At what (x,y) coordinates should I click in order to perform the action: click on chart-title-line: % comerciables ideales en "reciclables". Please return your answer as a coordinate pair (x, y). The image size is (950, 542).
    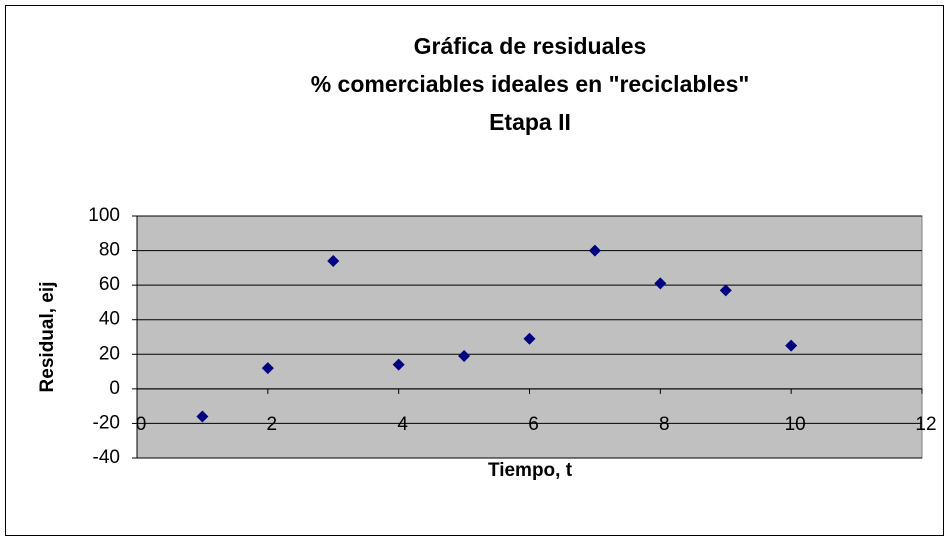
    Looking at the image, I should click on (530, 84).